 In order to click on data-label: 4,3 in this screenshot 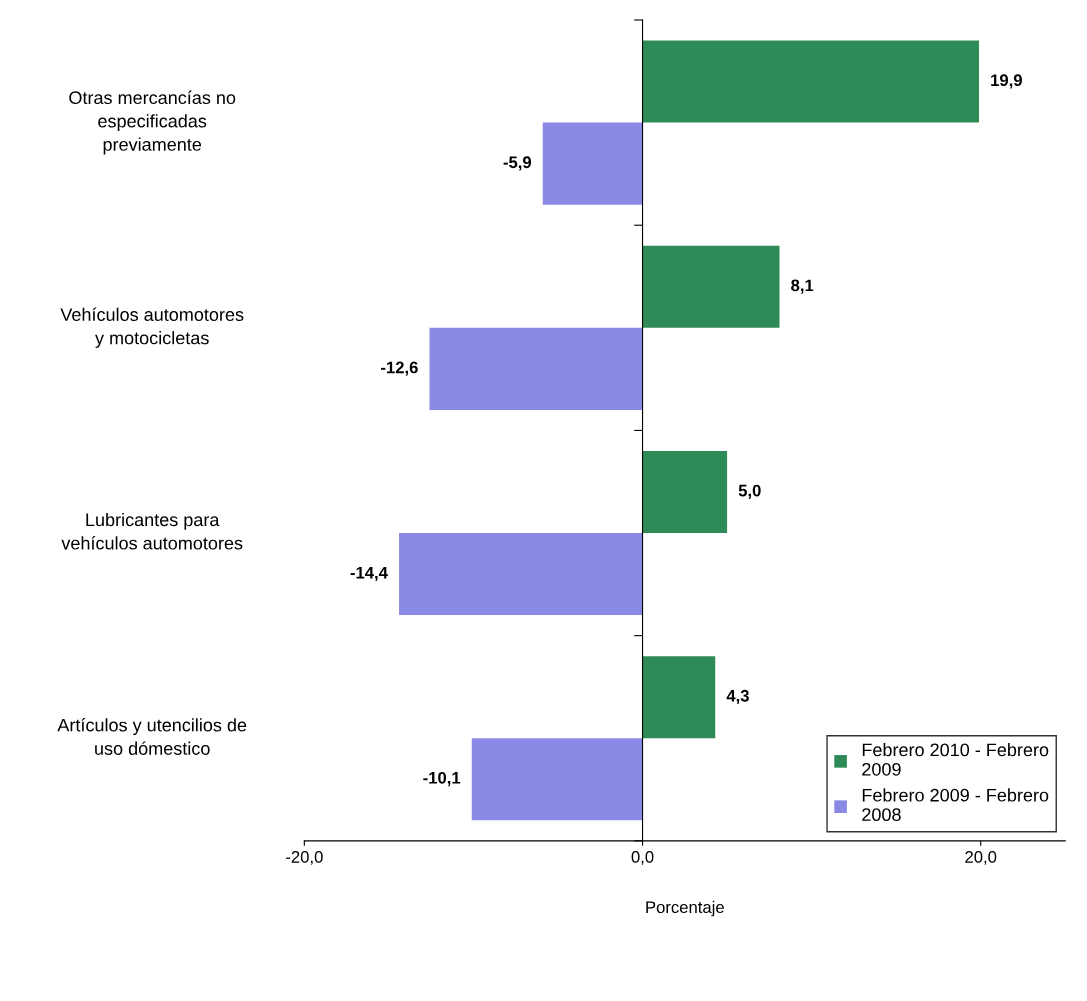, I will do `click(737, 697)`.